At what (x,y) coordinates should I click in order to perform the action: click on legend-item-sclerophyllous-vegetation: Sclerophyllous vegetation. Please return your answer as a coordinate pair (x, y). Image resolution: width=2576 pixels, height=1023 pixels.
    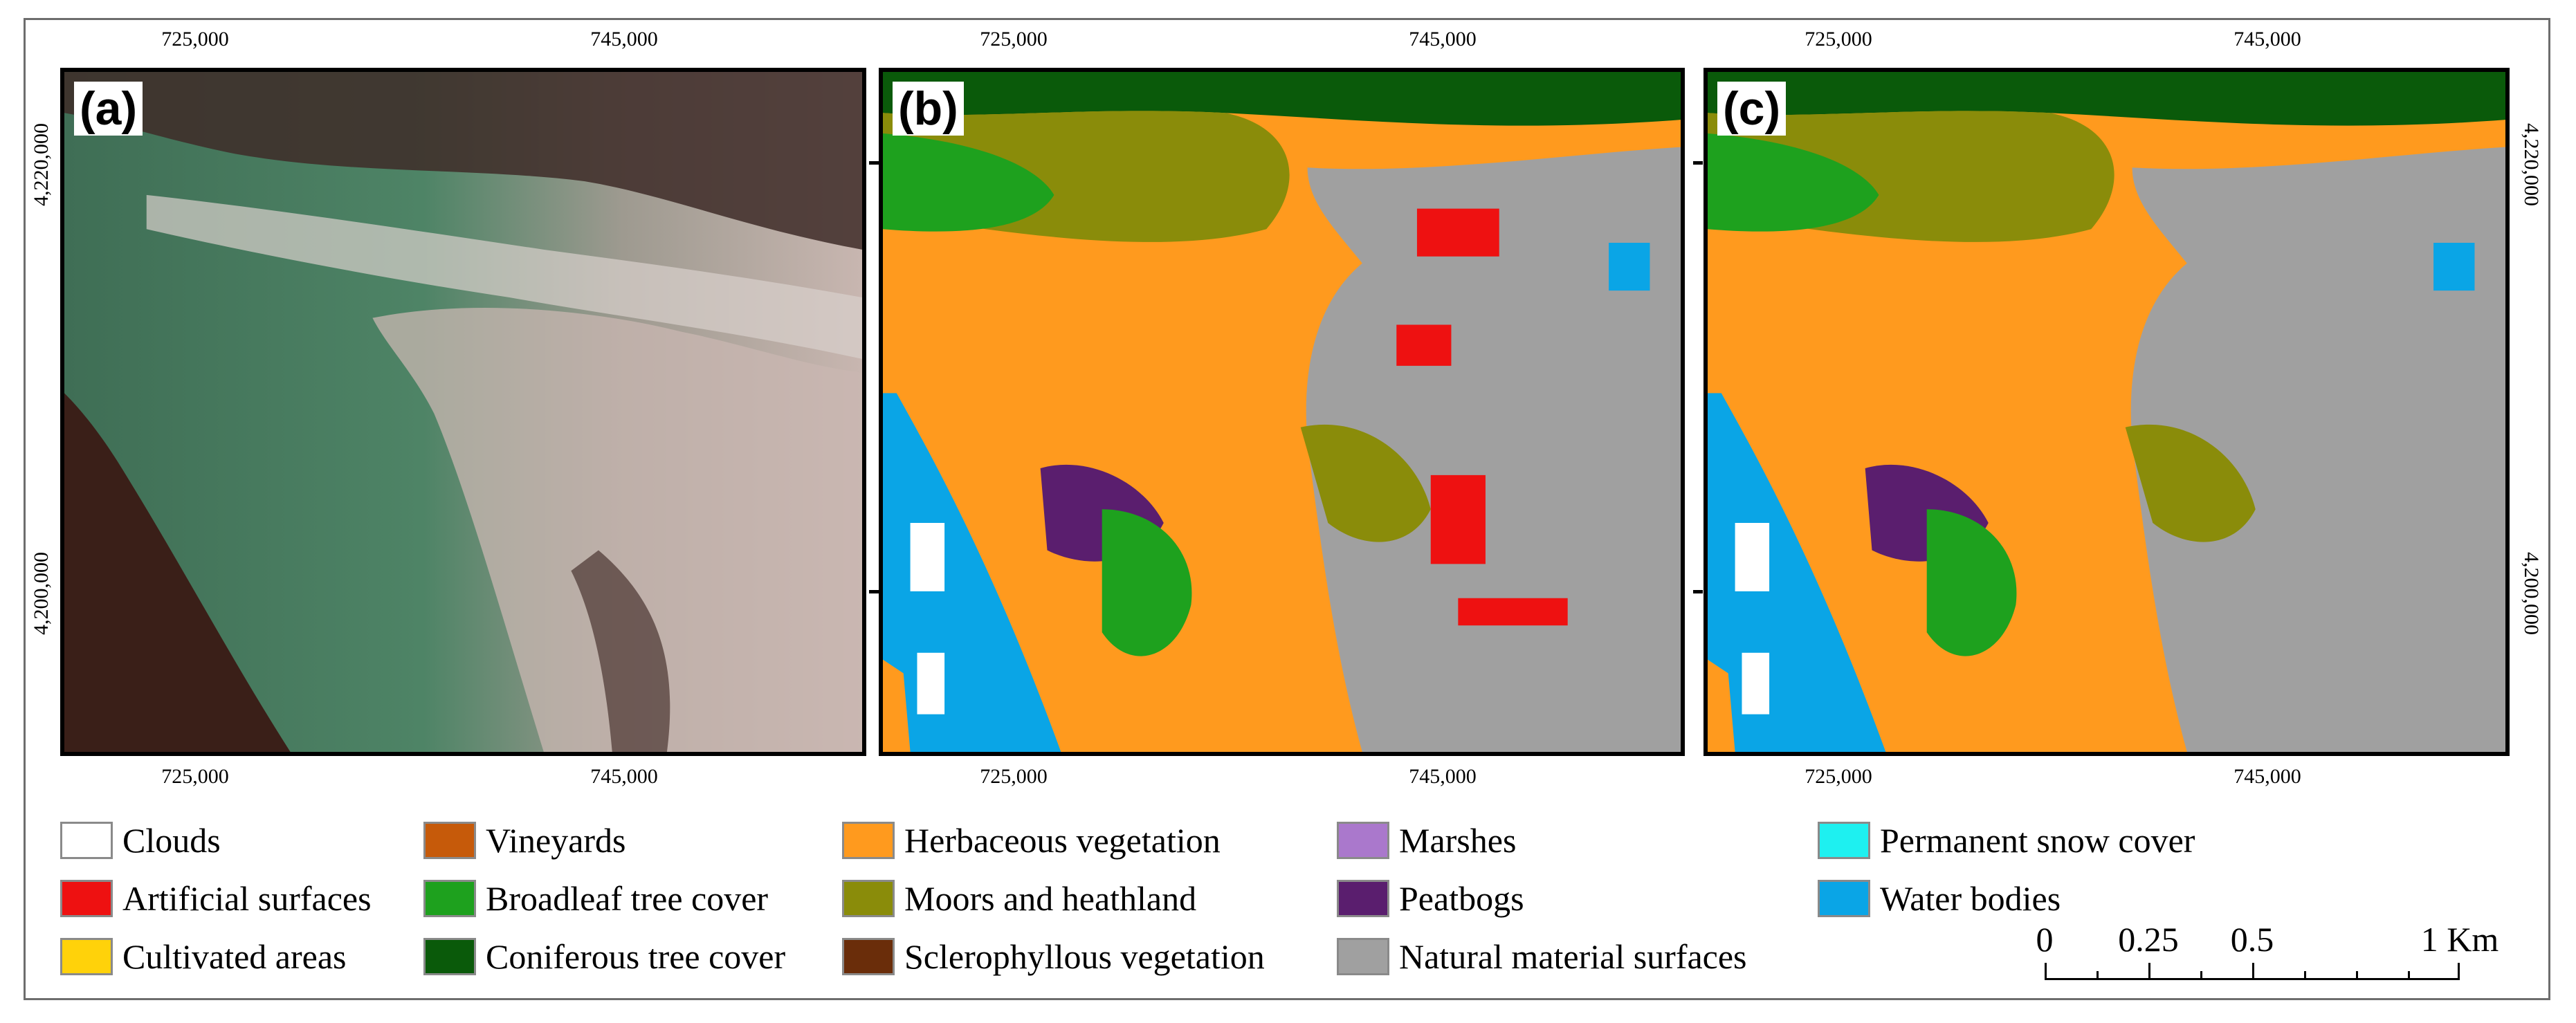
    Looking at the image, I should click on (1053, 957).